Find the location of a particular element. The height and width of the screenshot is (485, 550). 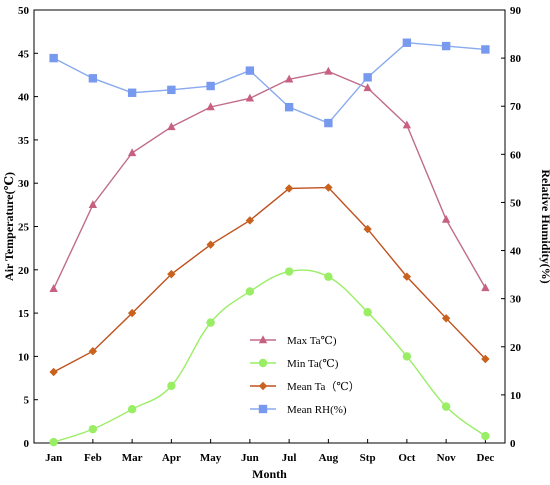

y-right-tick-label: 10 is located at coordinates (516, 396).